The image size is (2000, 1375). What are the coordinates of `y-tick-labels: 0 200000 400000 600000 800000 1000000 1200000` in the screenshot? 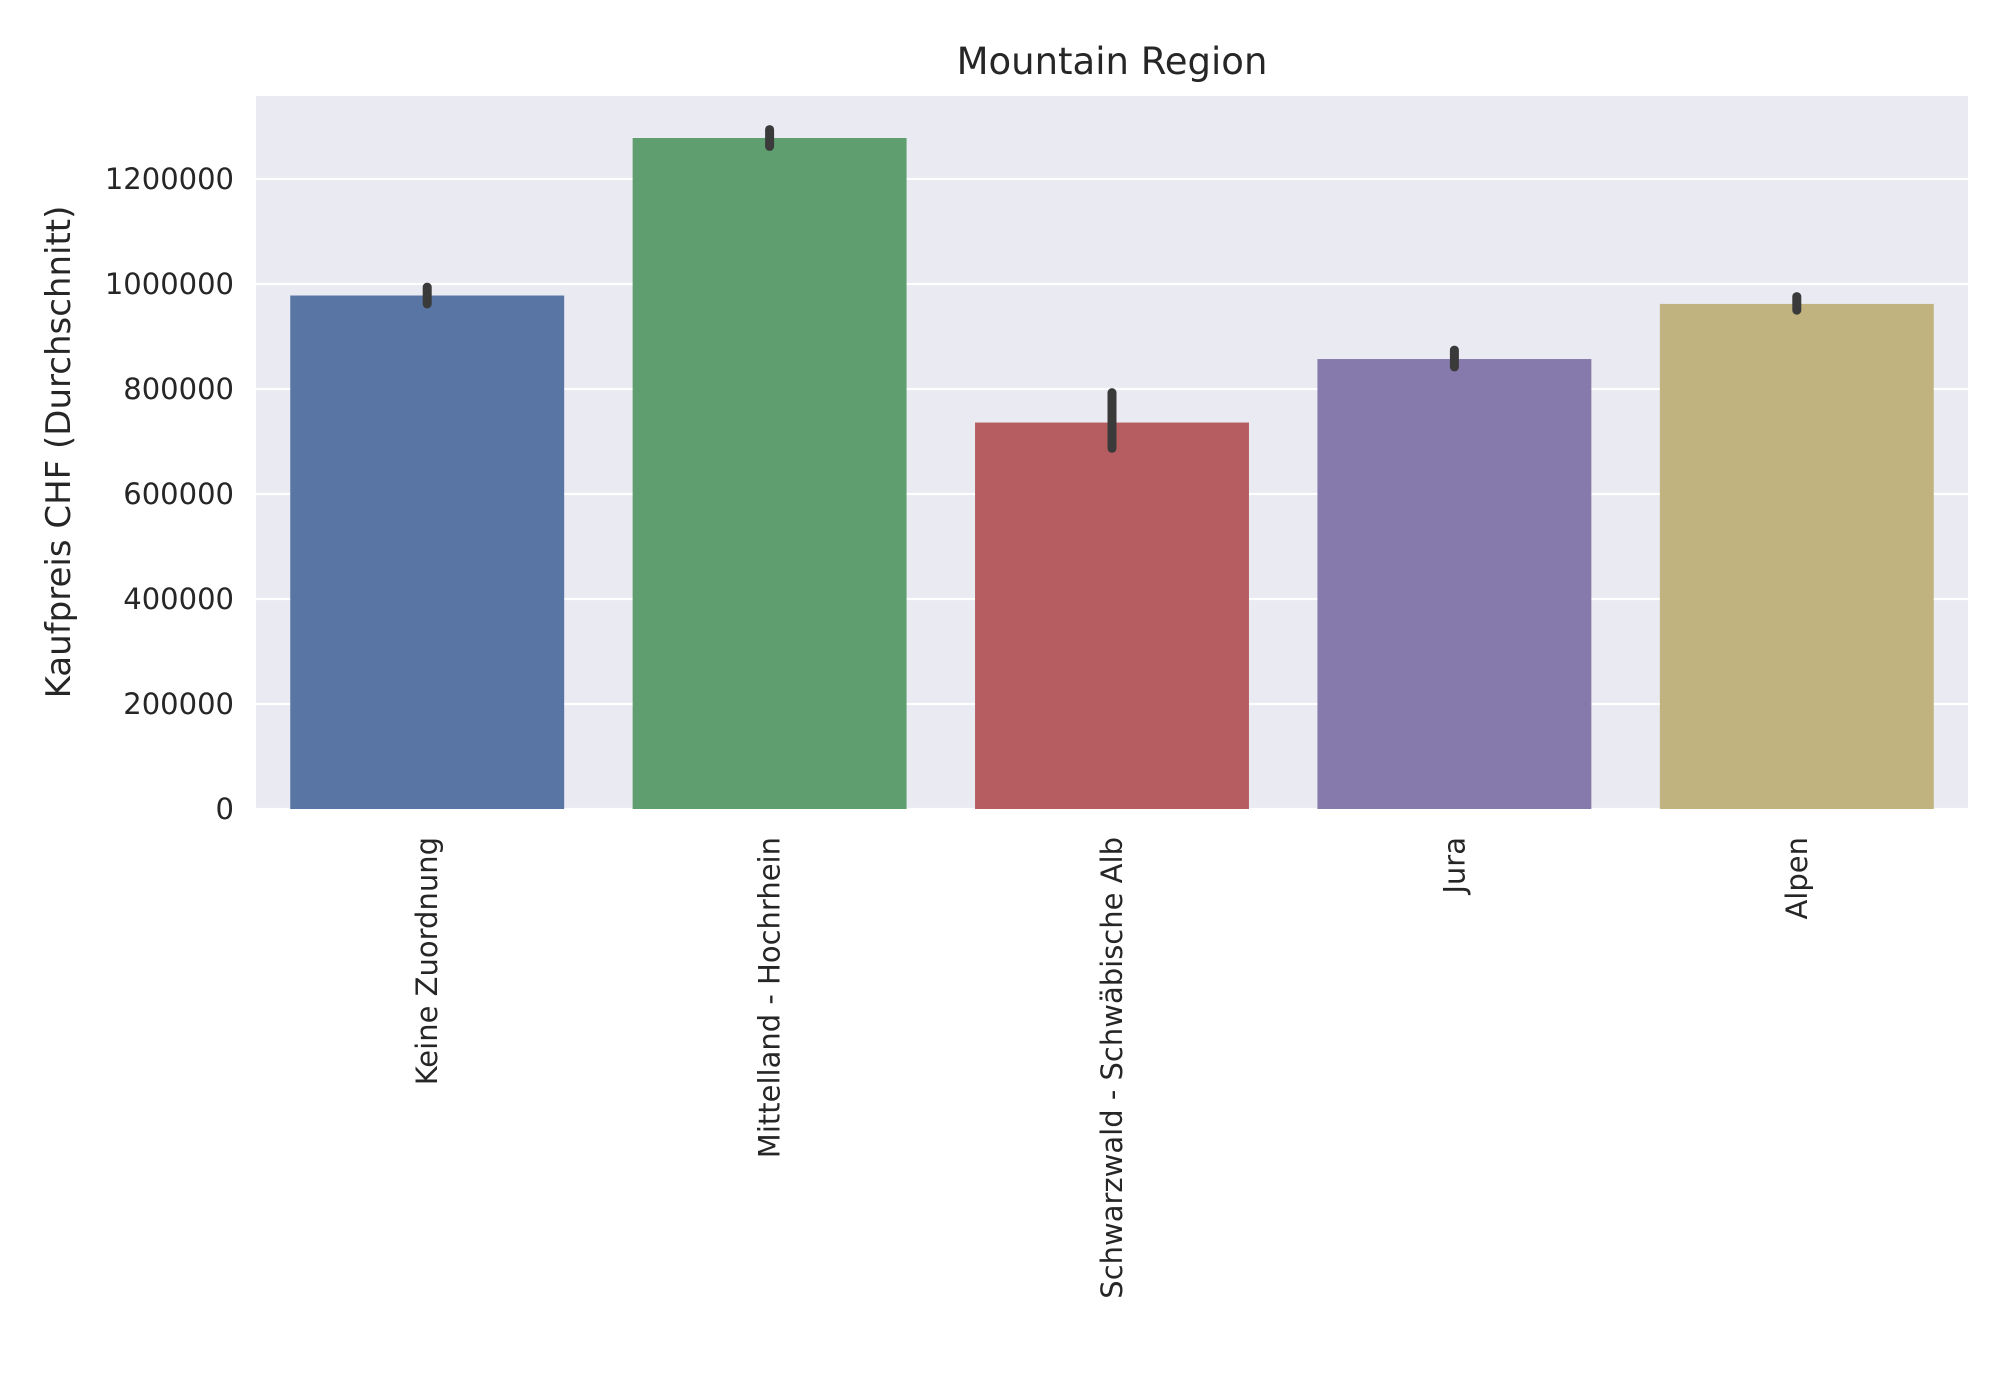 It's located at (169, 494).